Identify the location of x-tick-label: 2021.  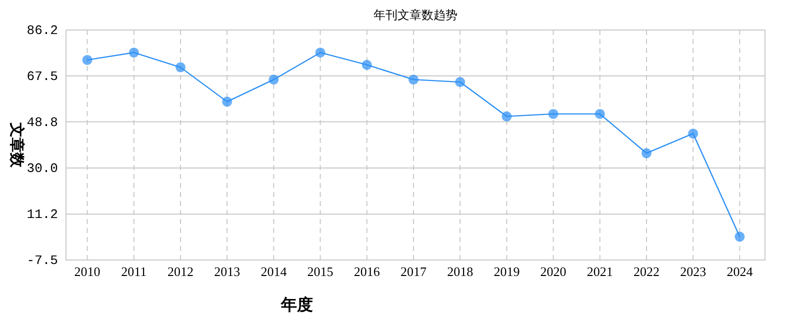
(599, 271).